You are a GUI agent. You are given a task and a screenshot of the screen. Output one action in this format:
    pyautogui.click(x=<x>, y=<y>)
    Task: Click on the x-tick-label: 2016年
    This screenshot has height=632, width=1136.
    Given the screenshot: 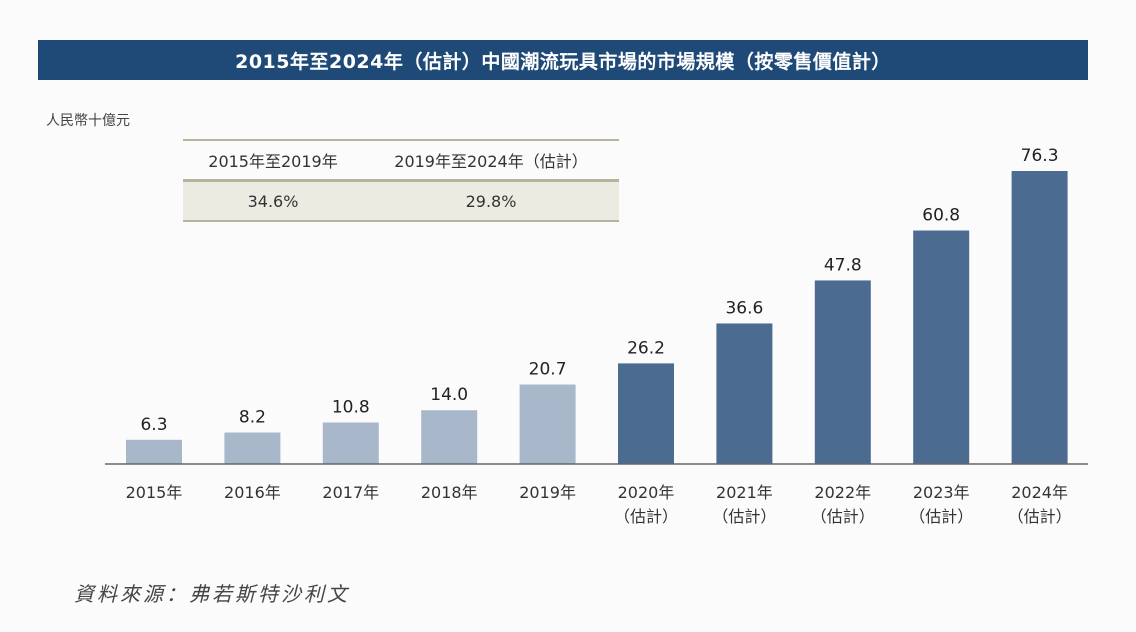 What is the action you would take?
    pyautogui.click(x=252, y=492)
    